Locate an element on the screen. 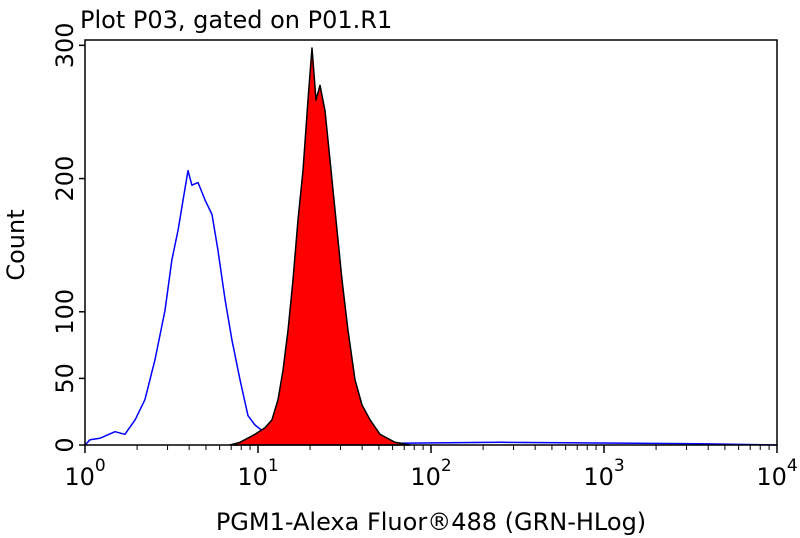 The height and width of the screenshot is (538, 800). x-tick-exponent: 0 is located at coordinates (100, 466).